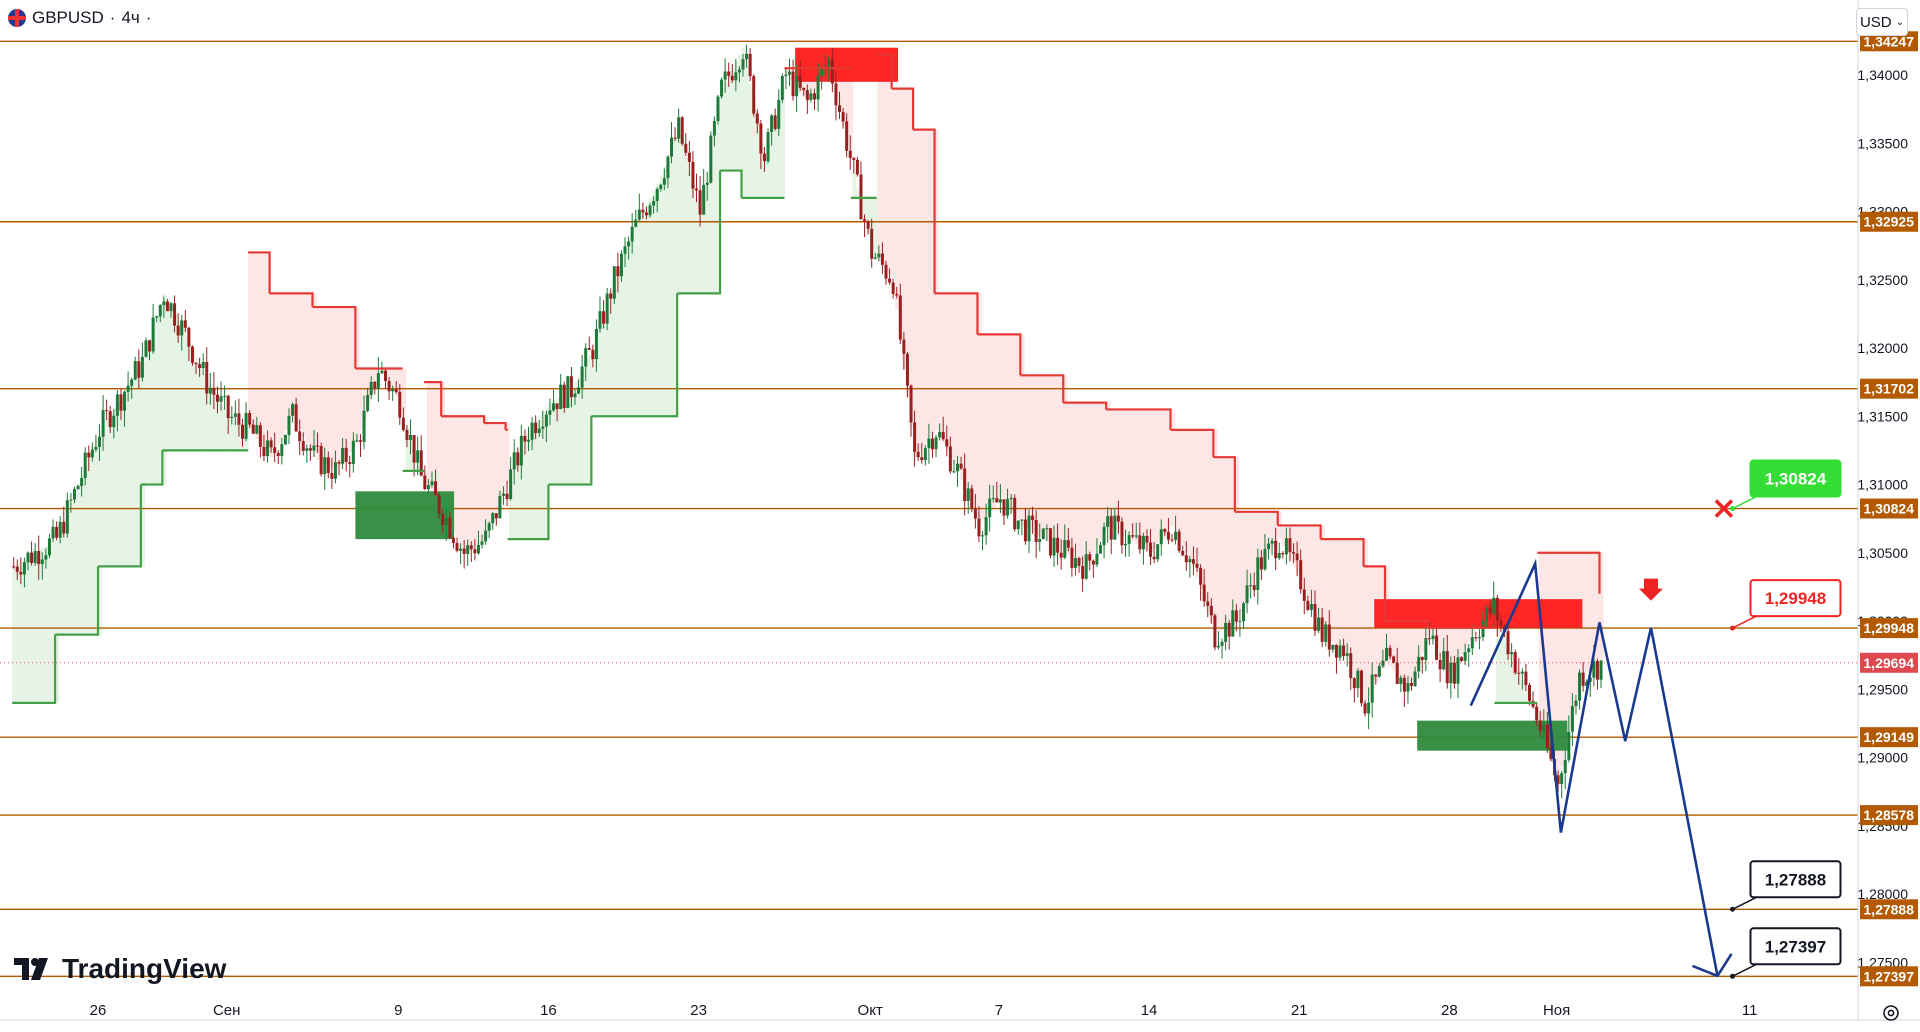 This screenshot has height=1032, width=1920. I want to click on level-price-tag-label: 1,34247, so click(1888, 41).